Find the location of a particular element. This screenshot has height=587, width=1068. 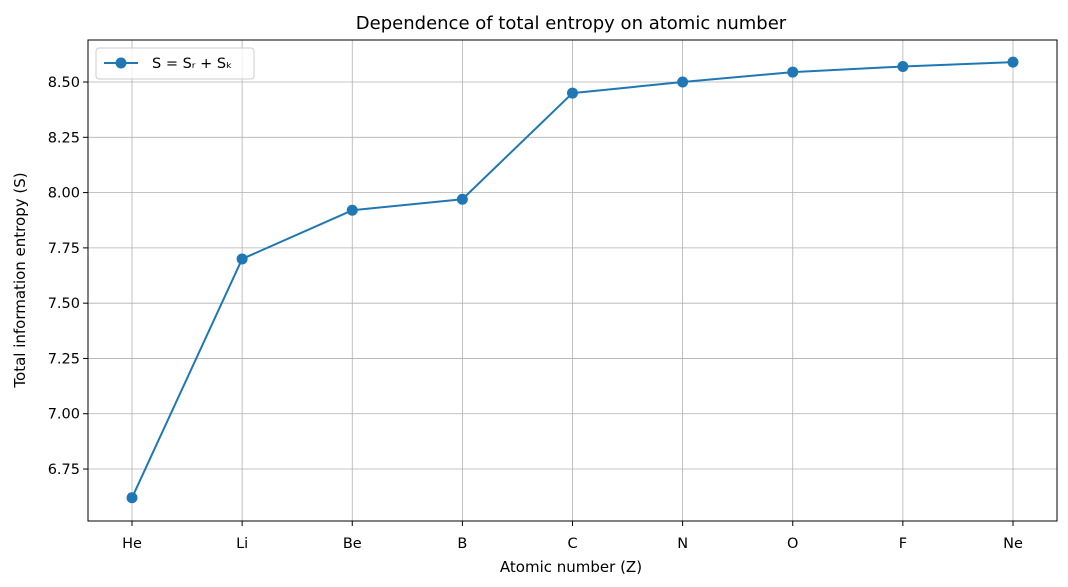

data-point-c is located at coordinates (572, 93).